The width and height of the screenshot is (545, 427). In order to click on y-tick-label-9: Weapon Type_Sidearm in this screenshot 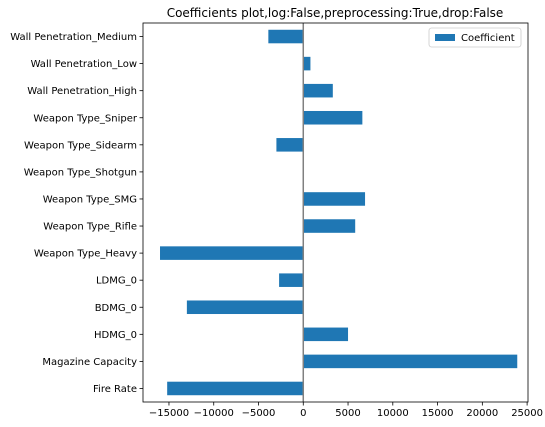, I will do `click(80, 145)`.